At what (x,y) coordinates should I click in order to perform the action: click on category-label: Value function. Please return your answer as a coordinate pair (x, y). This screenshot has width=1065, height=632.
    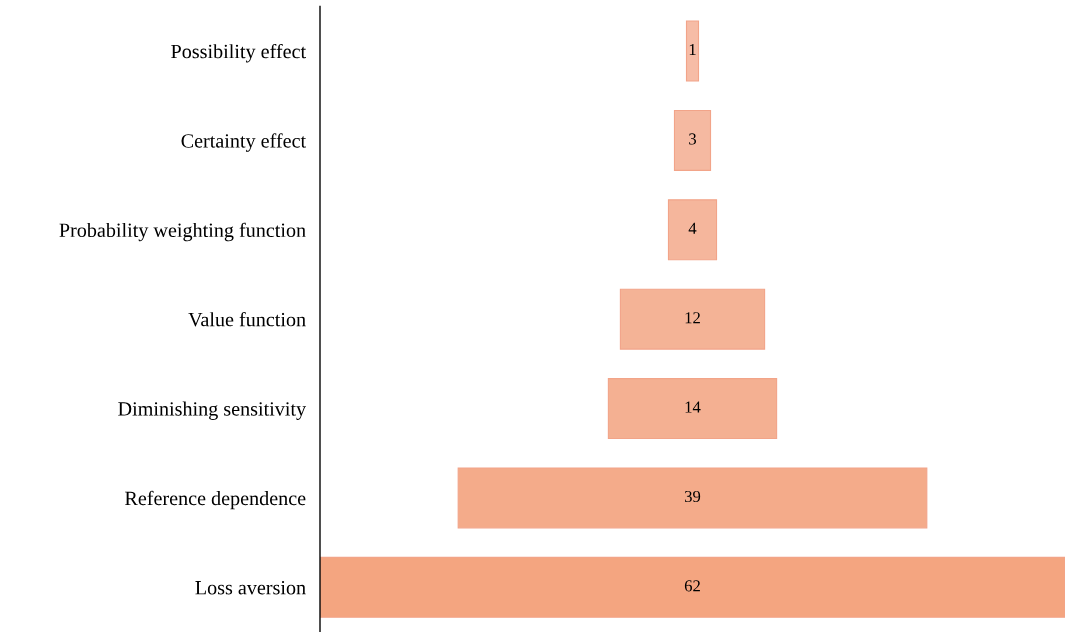
    Looking at the image, I should click on (247, 319).